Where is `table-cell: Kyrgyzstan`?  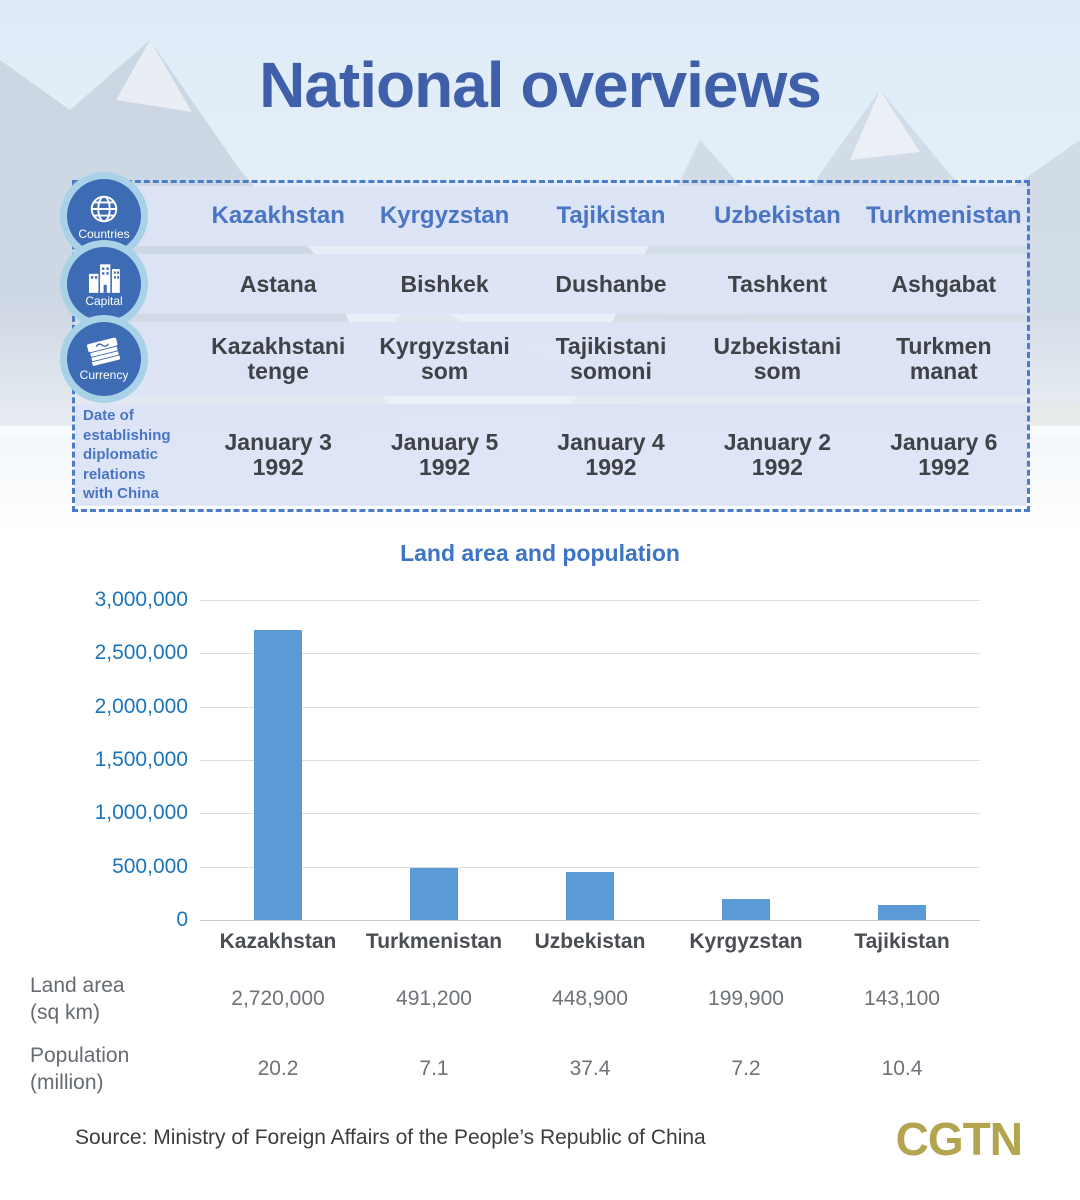
table-cell: Kyrgyzstan is located at coordinates (444, 216).